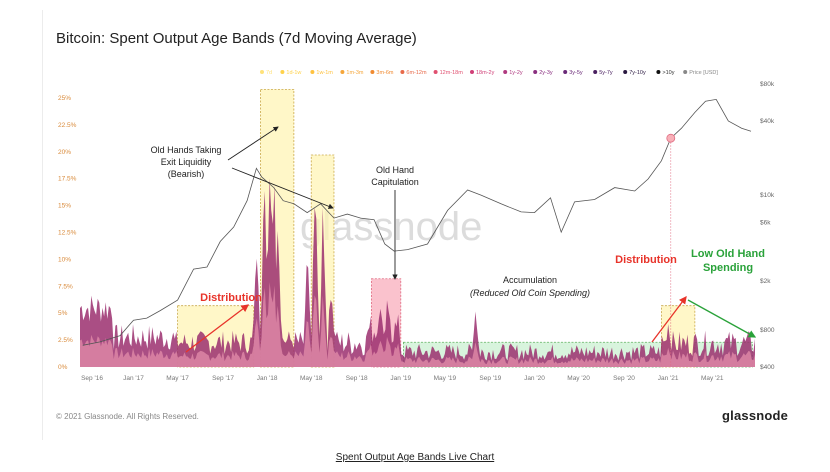  I want to click on arrow-low-spending, so click(722, 318).